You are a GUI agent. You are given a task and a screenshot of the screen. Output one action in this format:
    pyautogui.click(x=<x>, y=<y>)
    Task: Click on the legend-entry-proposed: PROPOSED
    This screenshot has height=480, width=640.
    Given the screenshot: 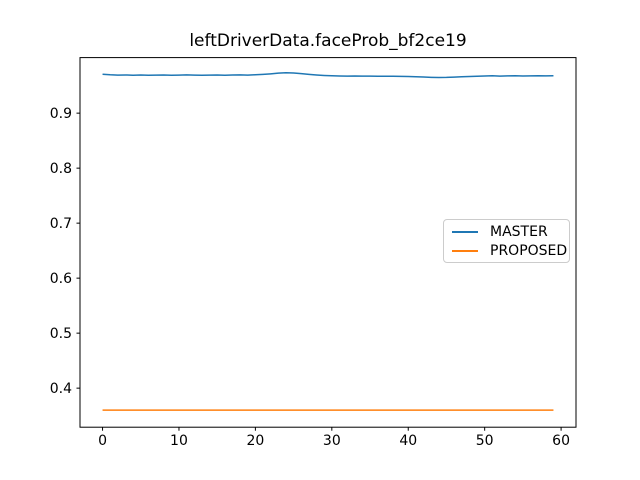 What is the action you would take?
    pyautogui.click(x=506, y=250)
    